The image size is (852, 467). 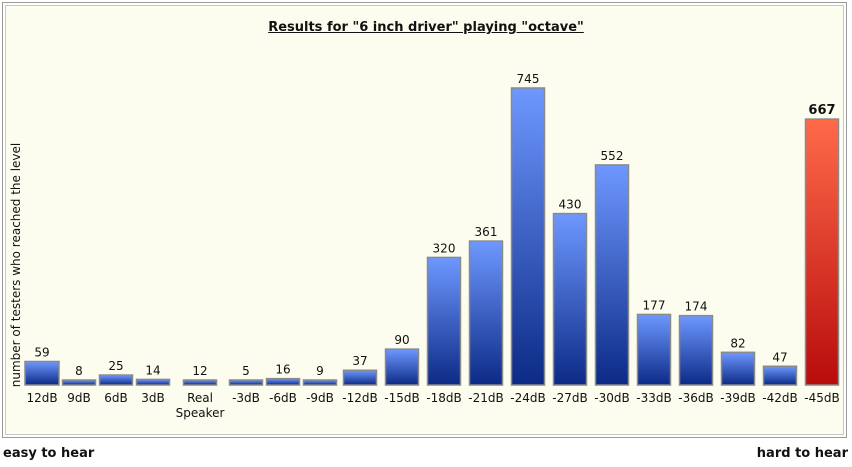 I want to click on value-label: 8, so click(x=79, y=371).